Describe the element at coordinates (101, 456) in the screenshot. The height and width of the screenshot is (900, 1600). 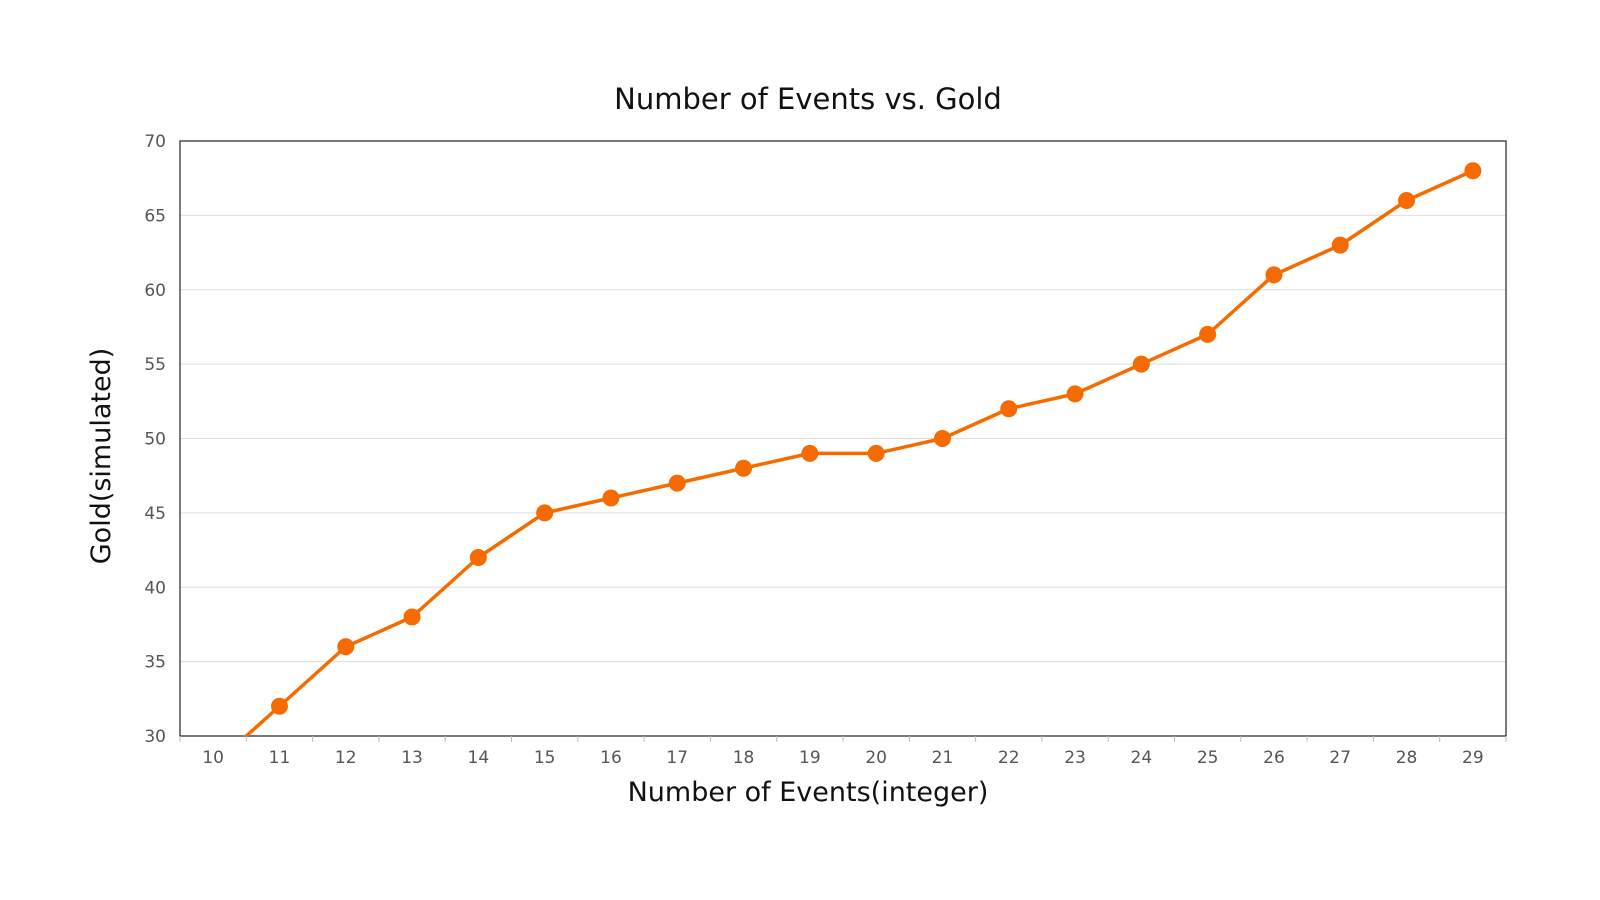
I see `y-axis-title: Gold(simulated)` at that location.